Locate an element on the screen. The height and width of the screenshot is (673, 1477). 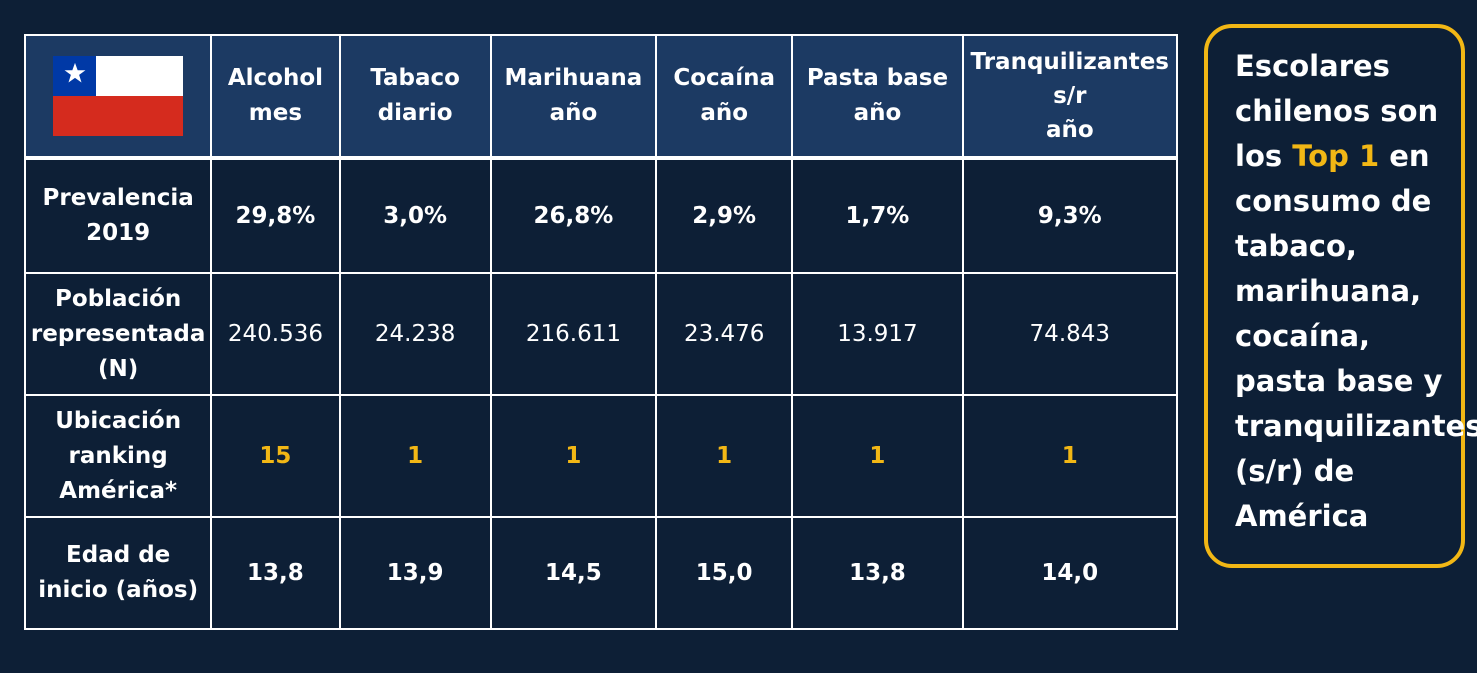
table-row-ranking: Ubicación ranking América* 15 1 1 1 1 1 is located at coordinates (601, 456).